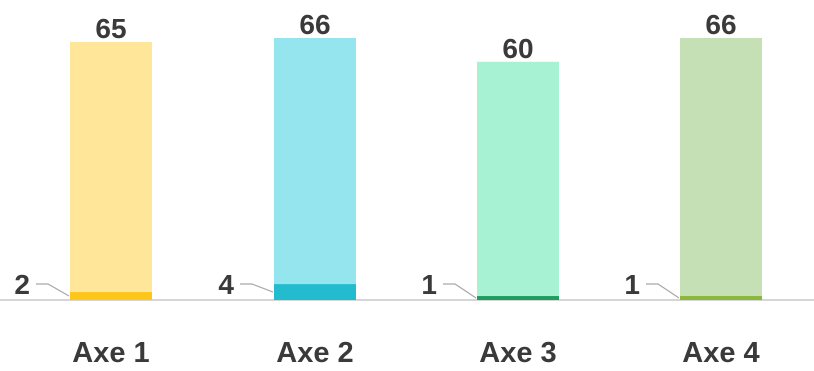 The image size is (814, 371). Describe the element at coordinates (720, 353) in the screenshot. I see `category-label-4: Axe 4` at that location.